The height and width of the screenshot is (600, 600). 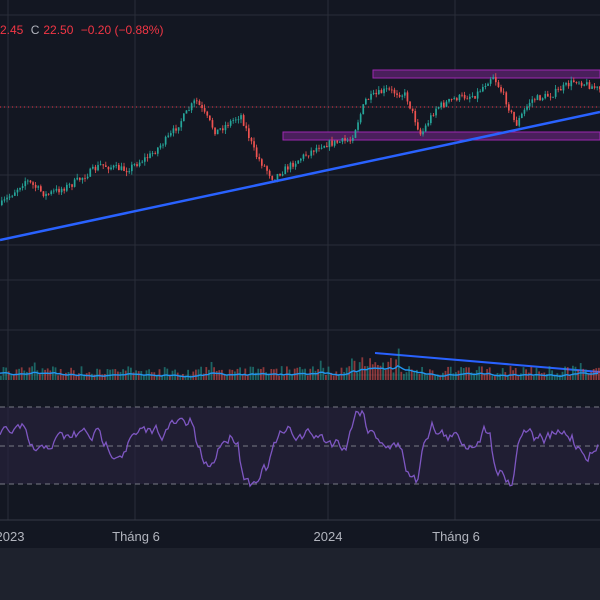 I want to click on bottom-toolbar, so click(x=300, y=574).